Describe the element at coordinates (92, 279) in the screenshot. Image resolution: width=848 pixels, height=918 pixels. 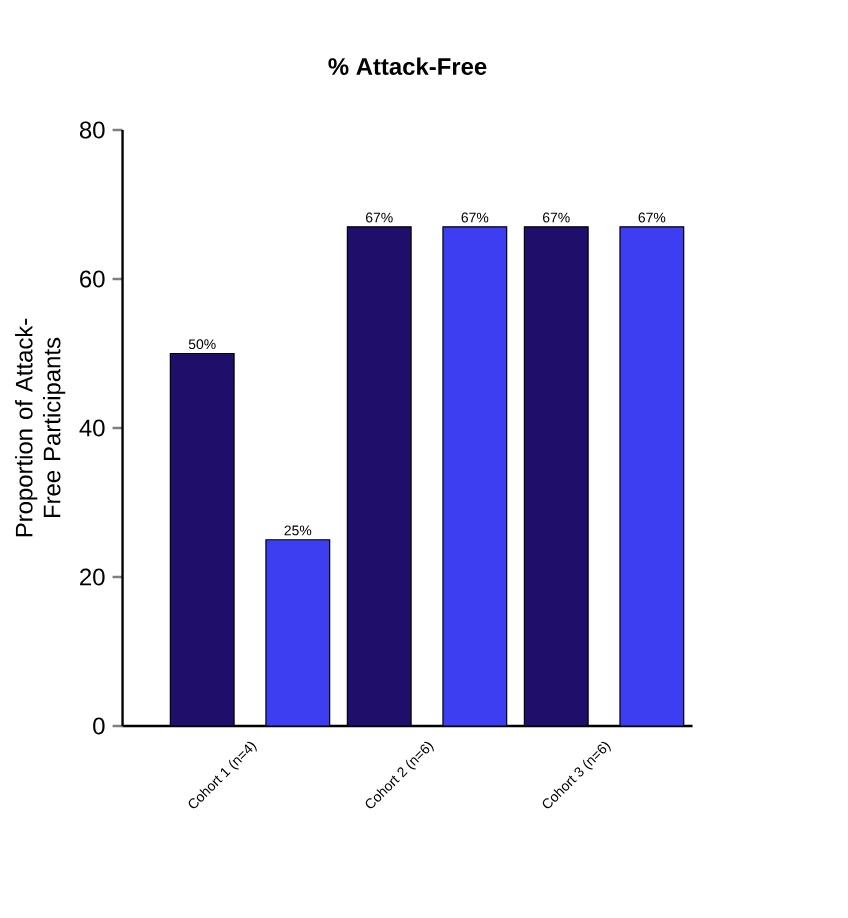
I see `y-tick-label: 60` at that location.